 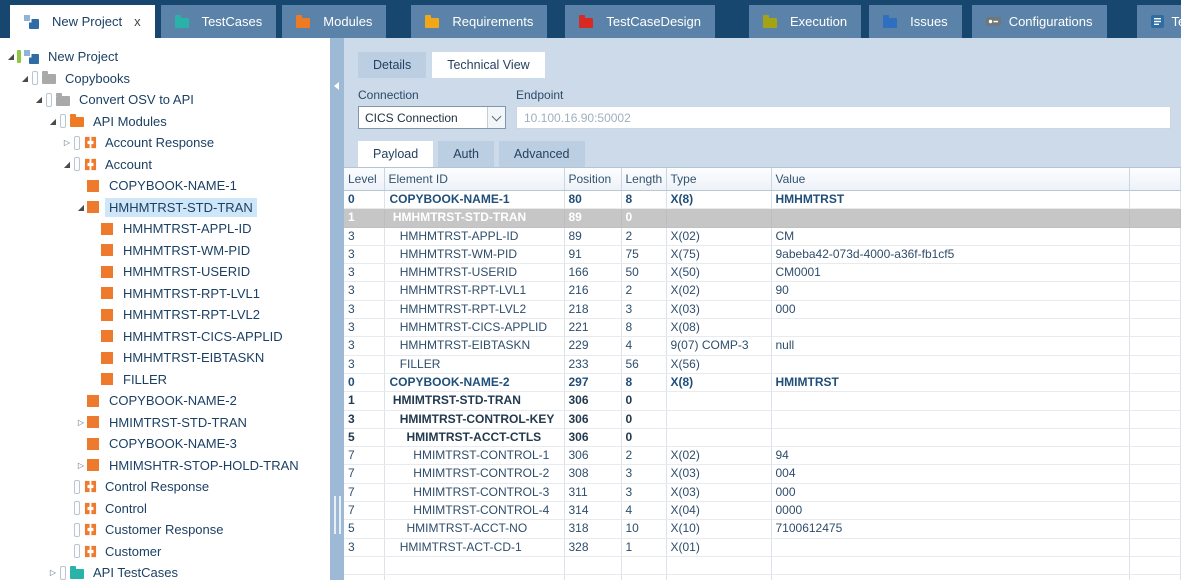 I want to click on close-icon: x, so click(x=137, y=21).